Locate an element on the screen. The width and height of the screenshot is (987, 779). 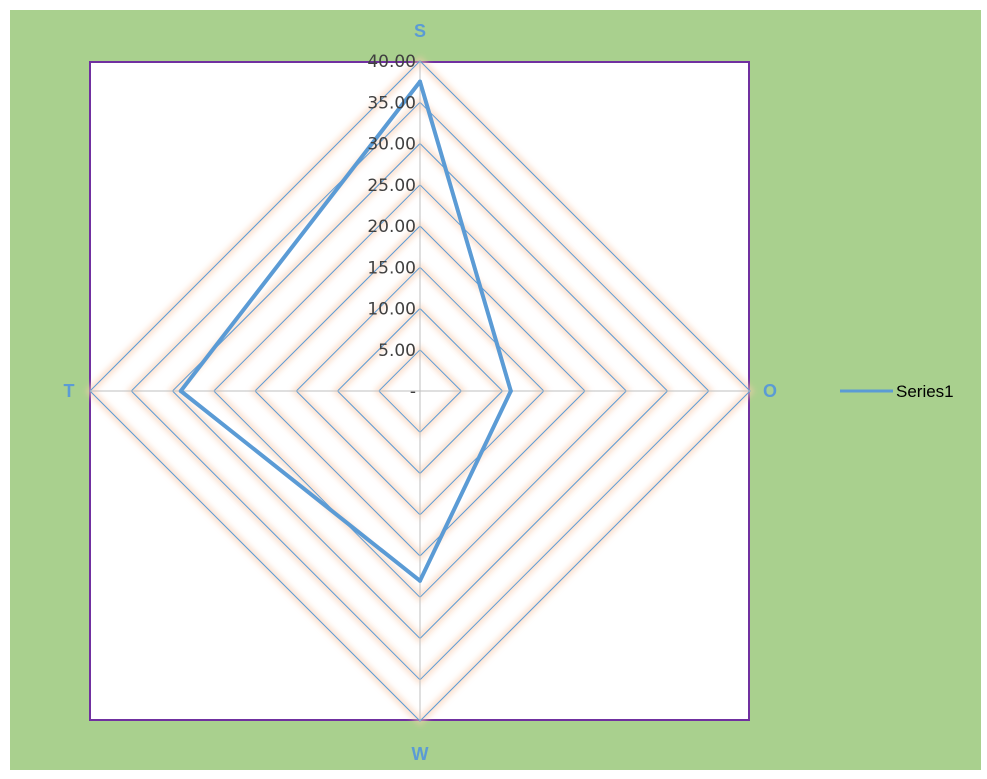
tick-label: 5.00 is located at coordinates (397, 351).